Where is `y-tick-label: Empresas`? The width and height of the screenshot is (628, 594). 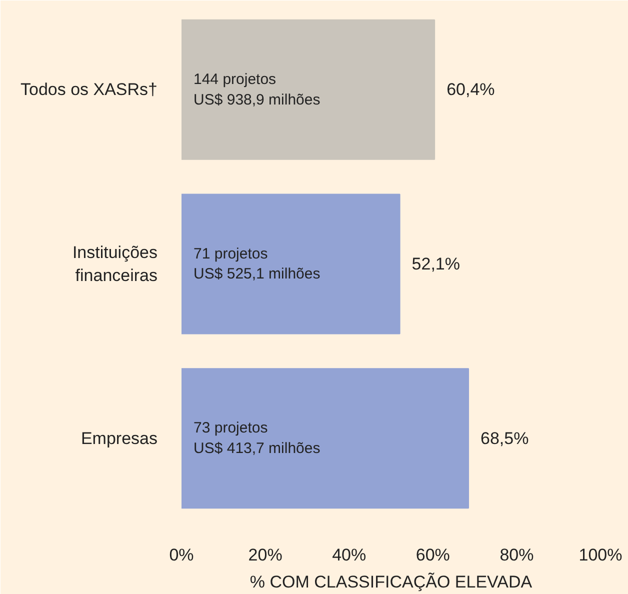
y-tick-label: Empresas is located at coordinates (119, 438).